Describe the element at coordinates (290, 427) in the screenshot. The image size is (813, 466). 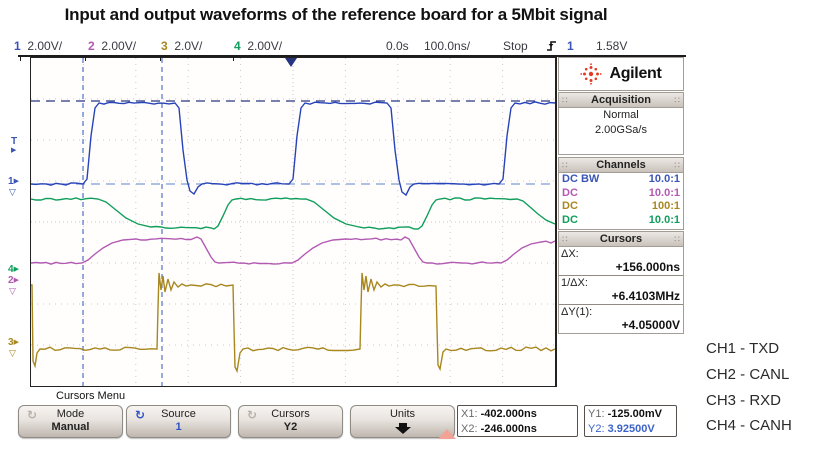
I see `softkey-value: Y2` at that location.